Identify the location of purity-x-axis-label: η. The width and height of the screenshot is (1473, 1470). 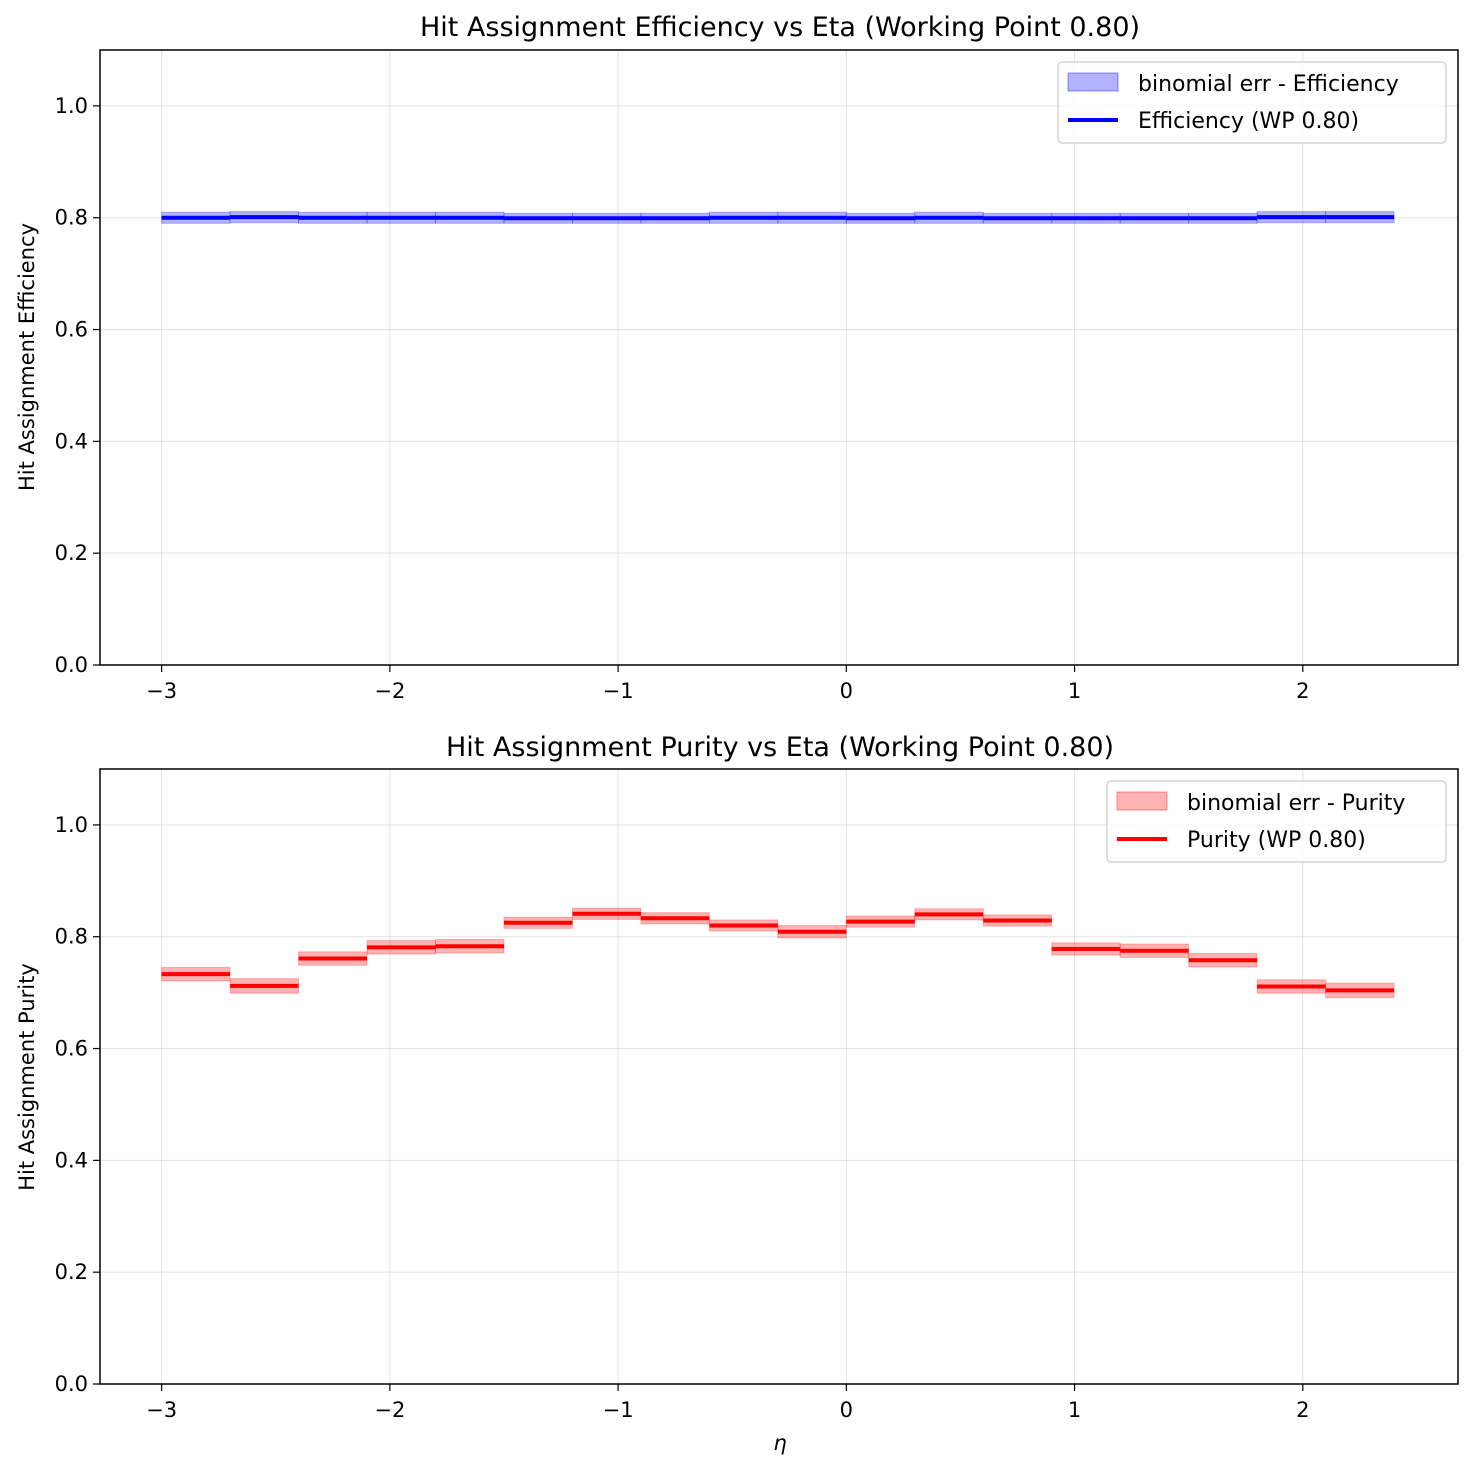
(779, 1443).